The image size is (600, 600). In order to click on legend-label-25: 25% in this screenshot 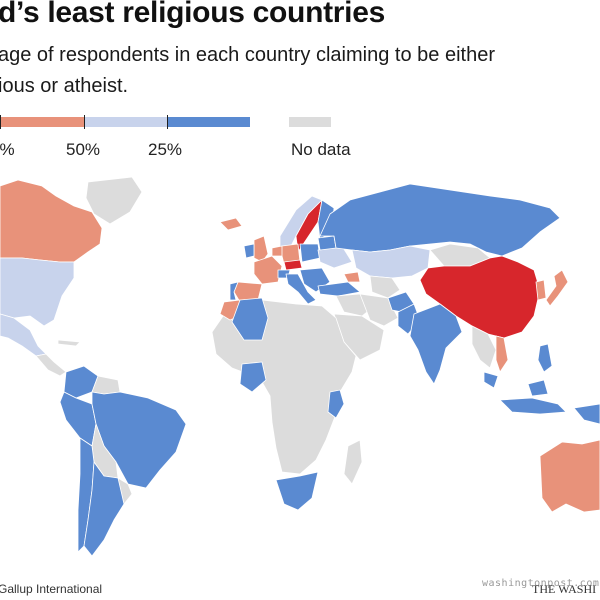, I will do `click(165, 149)`.